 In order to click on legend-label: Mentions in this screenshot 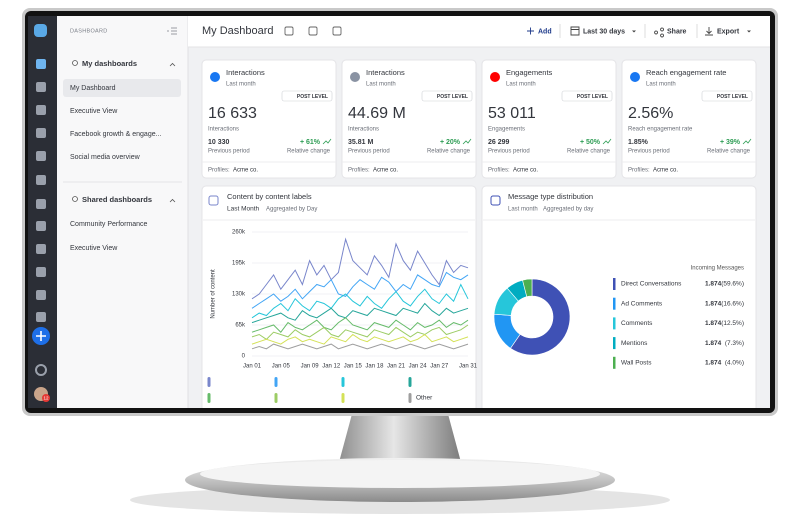, I will do `click(634, 343)`.